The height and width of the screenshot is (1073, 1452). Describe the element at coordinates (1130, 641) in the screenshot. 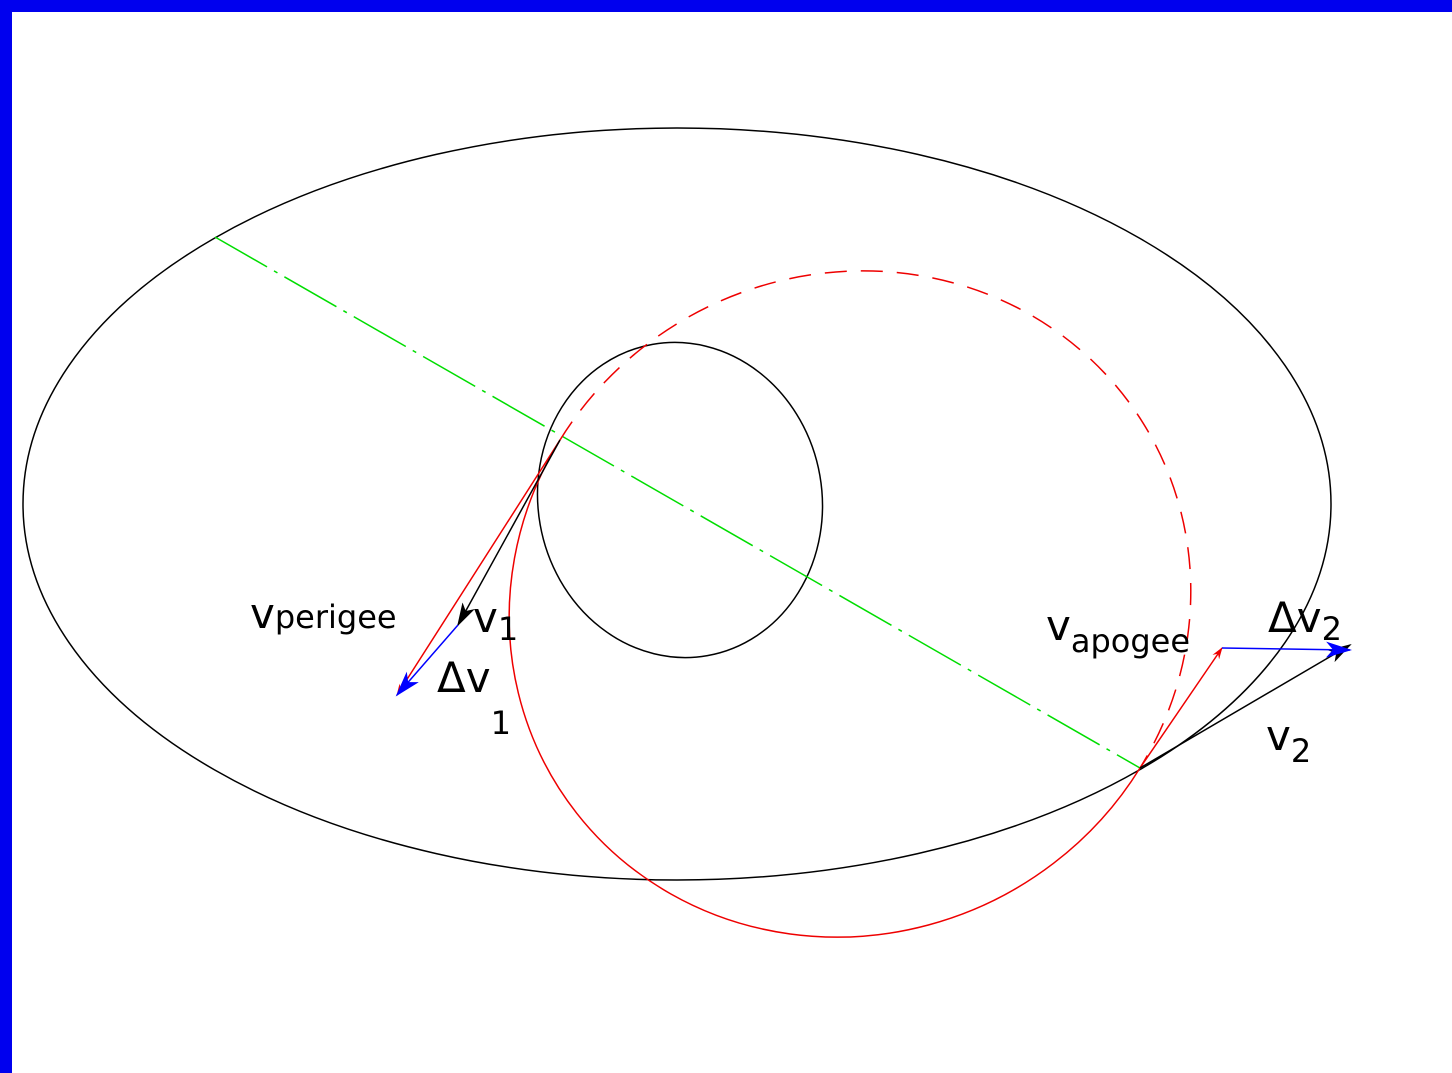

I see `label-sub: apogee` at that location.